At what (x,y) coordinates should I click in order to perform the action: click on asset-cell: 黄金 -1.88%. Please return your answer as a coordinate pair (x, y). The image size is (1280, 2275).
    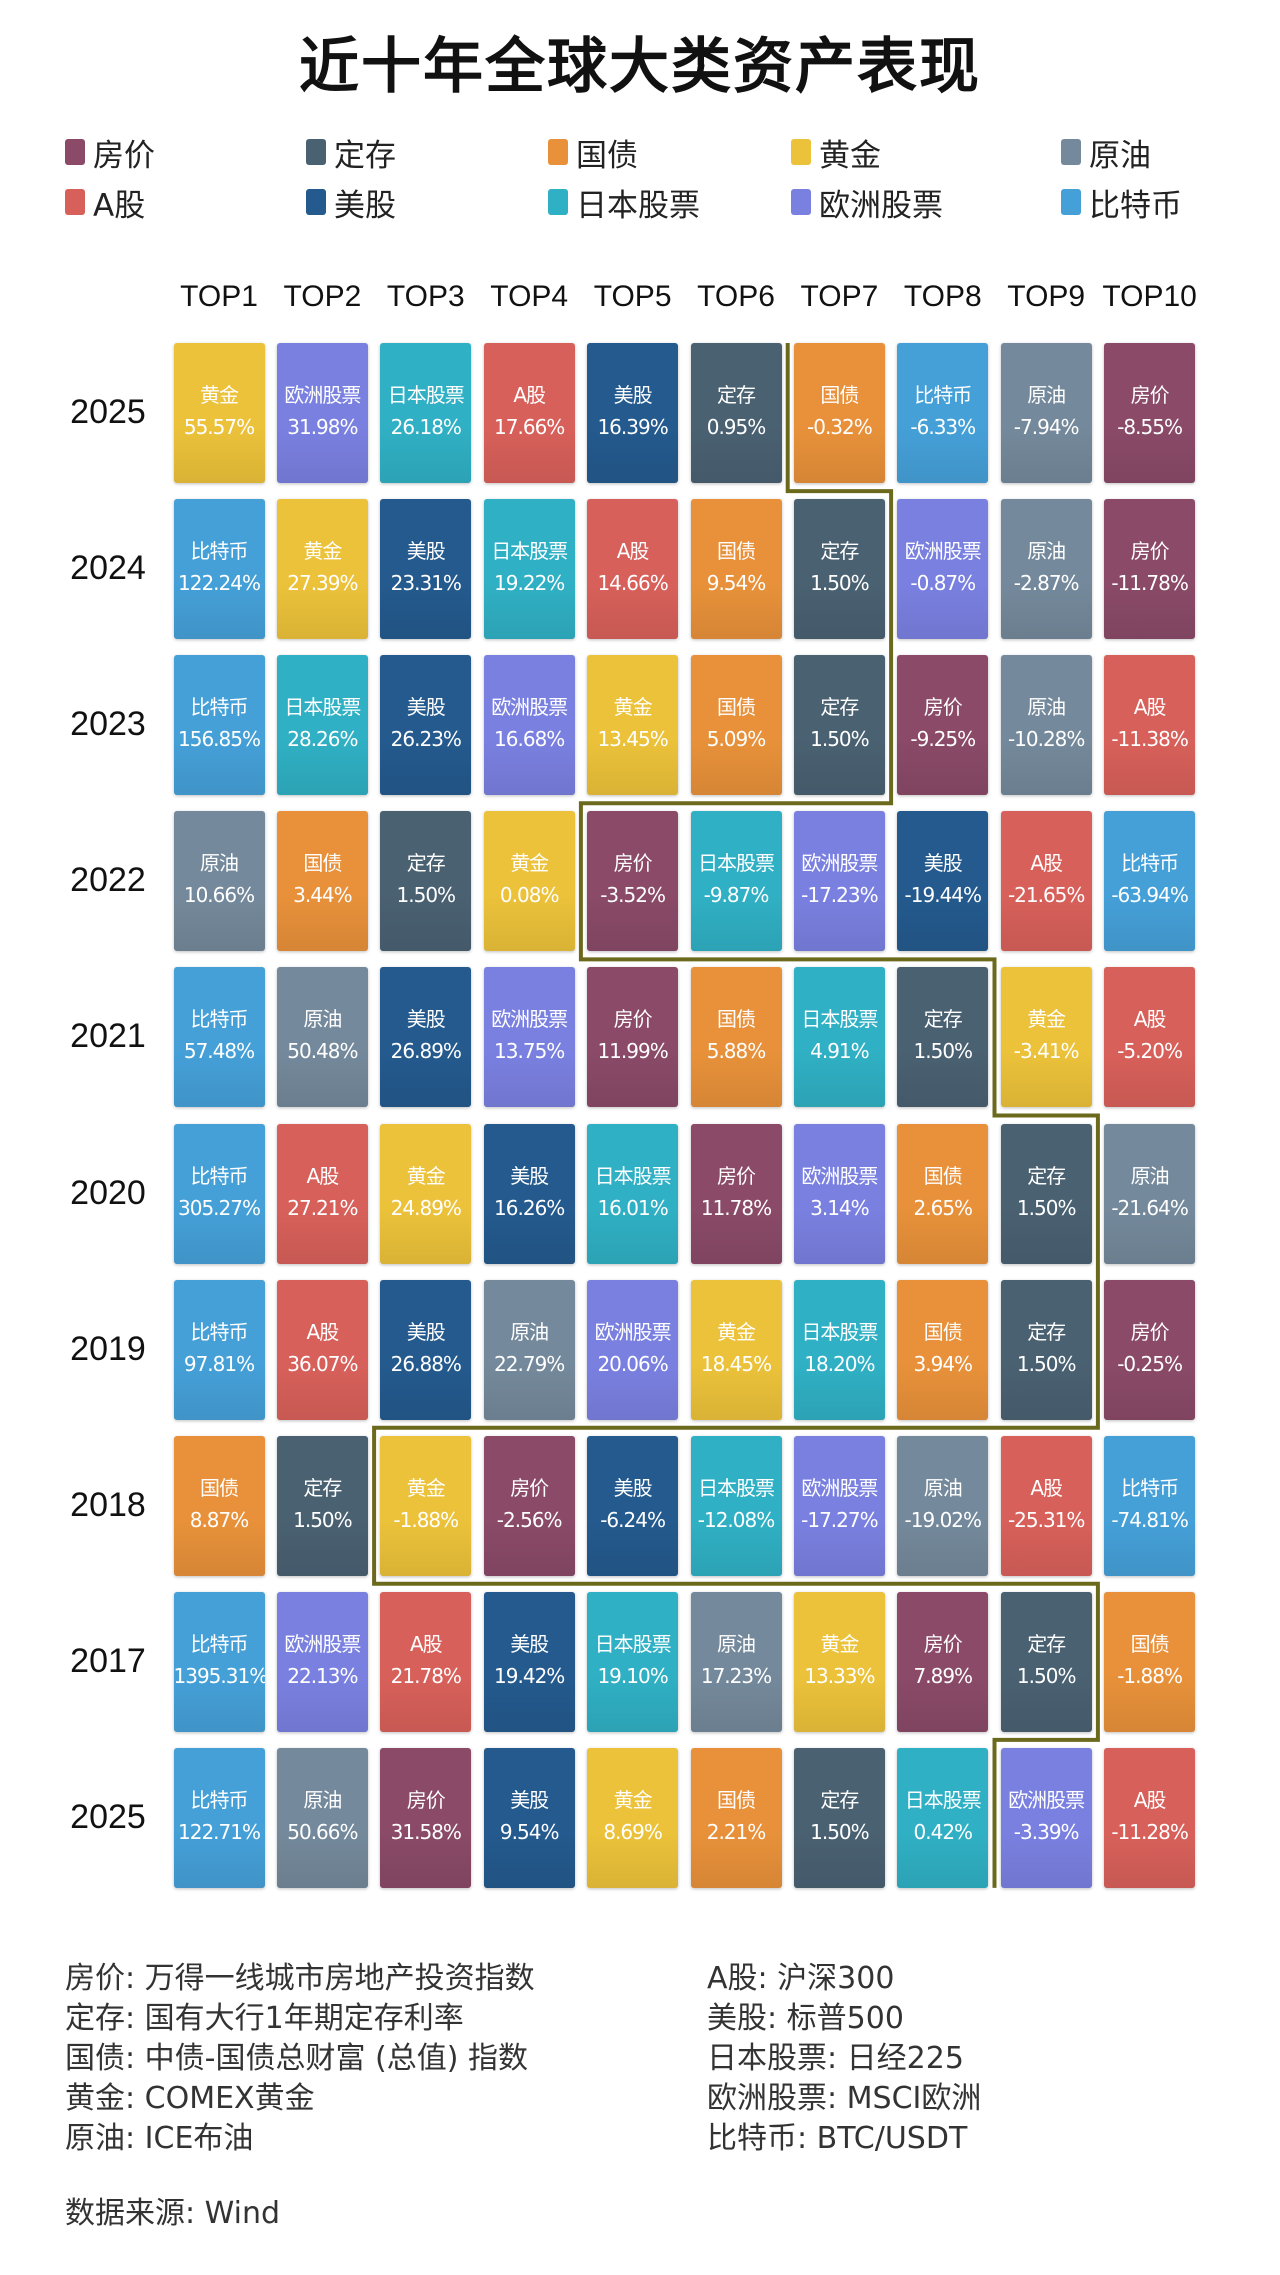
    Looking at the image, I should click on (426, 1505).